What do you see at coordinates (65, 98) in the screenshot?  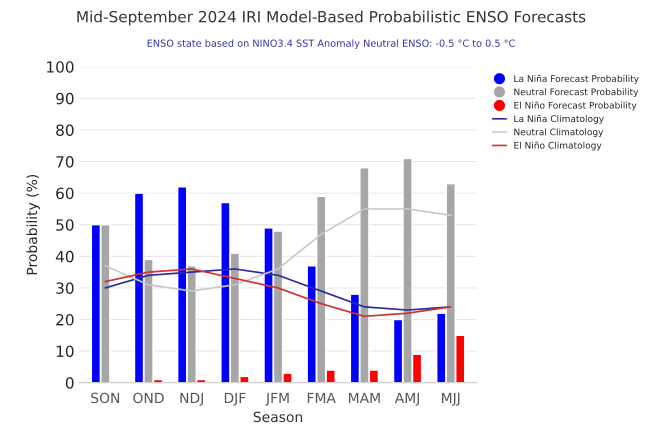 I see `y-tick-label: 90` at bounding box center [65, 98].